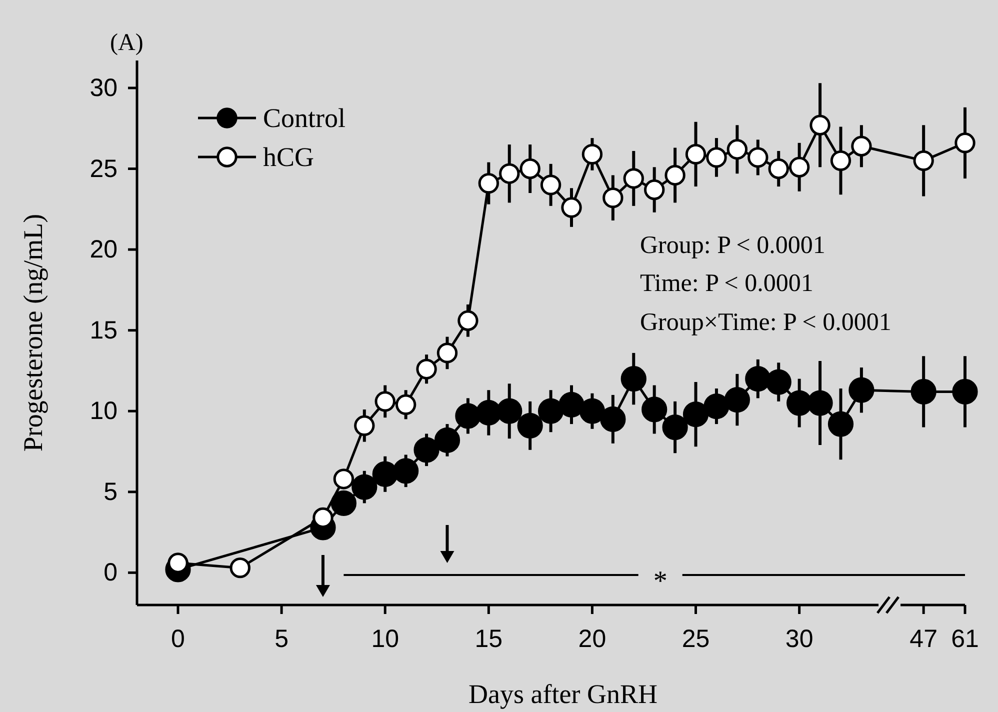 This screenshot has width=998, height=712. What do you see at coordinates (696, 639) in the screenshot?
I see `x-tick-label: 25` at bounding box center [696, 639].